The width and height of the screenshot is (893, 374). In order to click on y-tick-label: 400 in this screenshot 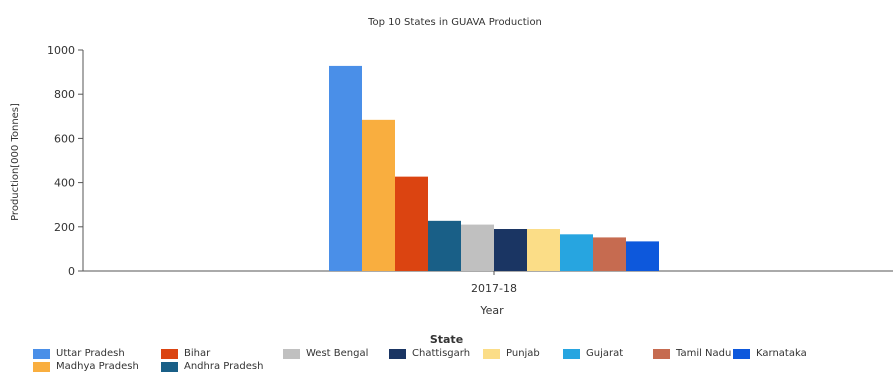, I will do `click(64, 183)`.